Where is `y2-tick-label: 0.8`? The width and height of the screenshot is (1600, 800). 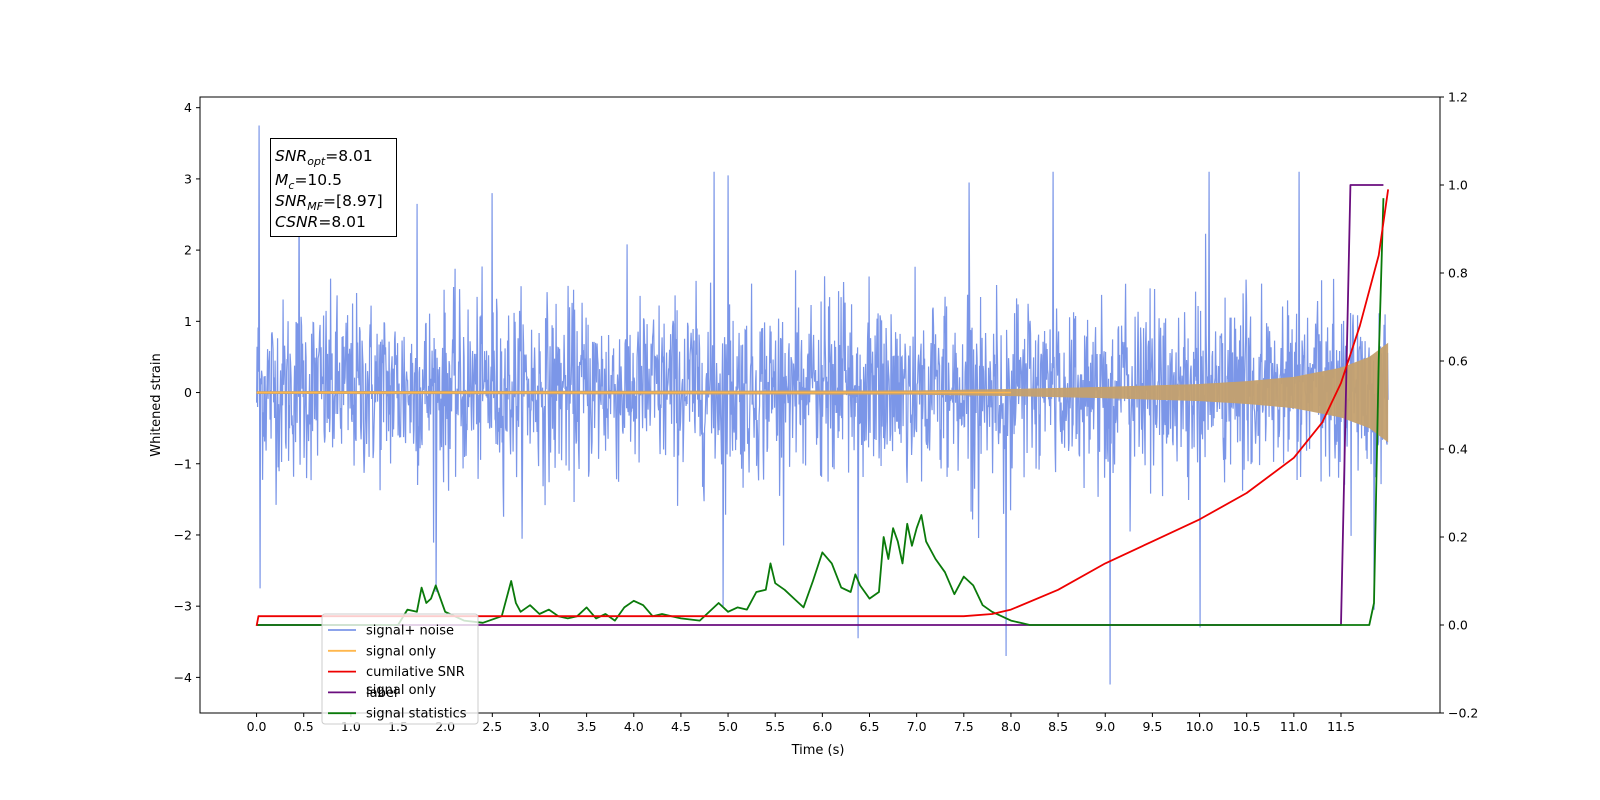 y2-tick-label: 0.8 is located at coordinates (1458, 273).